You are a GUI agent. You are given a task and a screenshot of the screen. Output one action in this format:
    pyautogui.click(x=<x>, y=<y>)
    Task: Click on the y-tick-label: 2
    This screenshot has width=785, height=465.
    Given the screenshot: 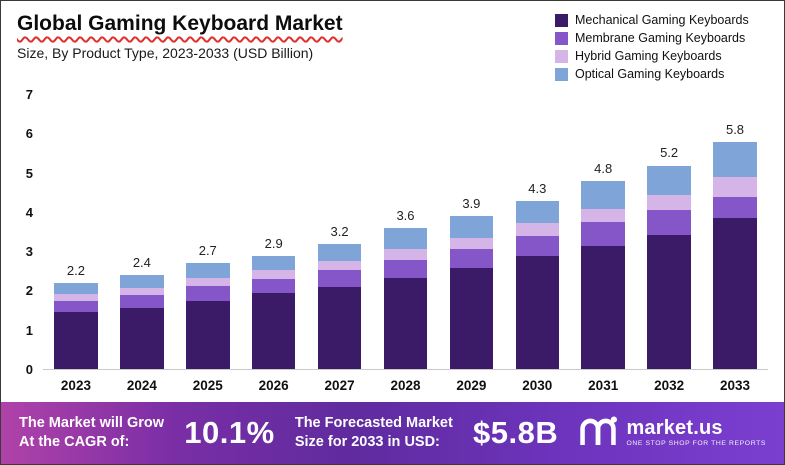 What is the action you would take?
    pyautogui.click(x=29, y=291)
    